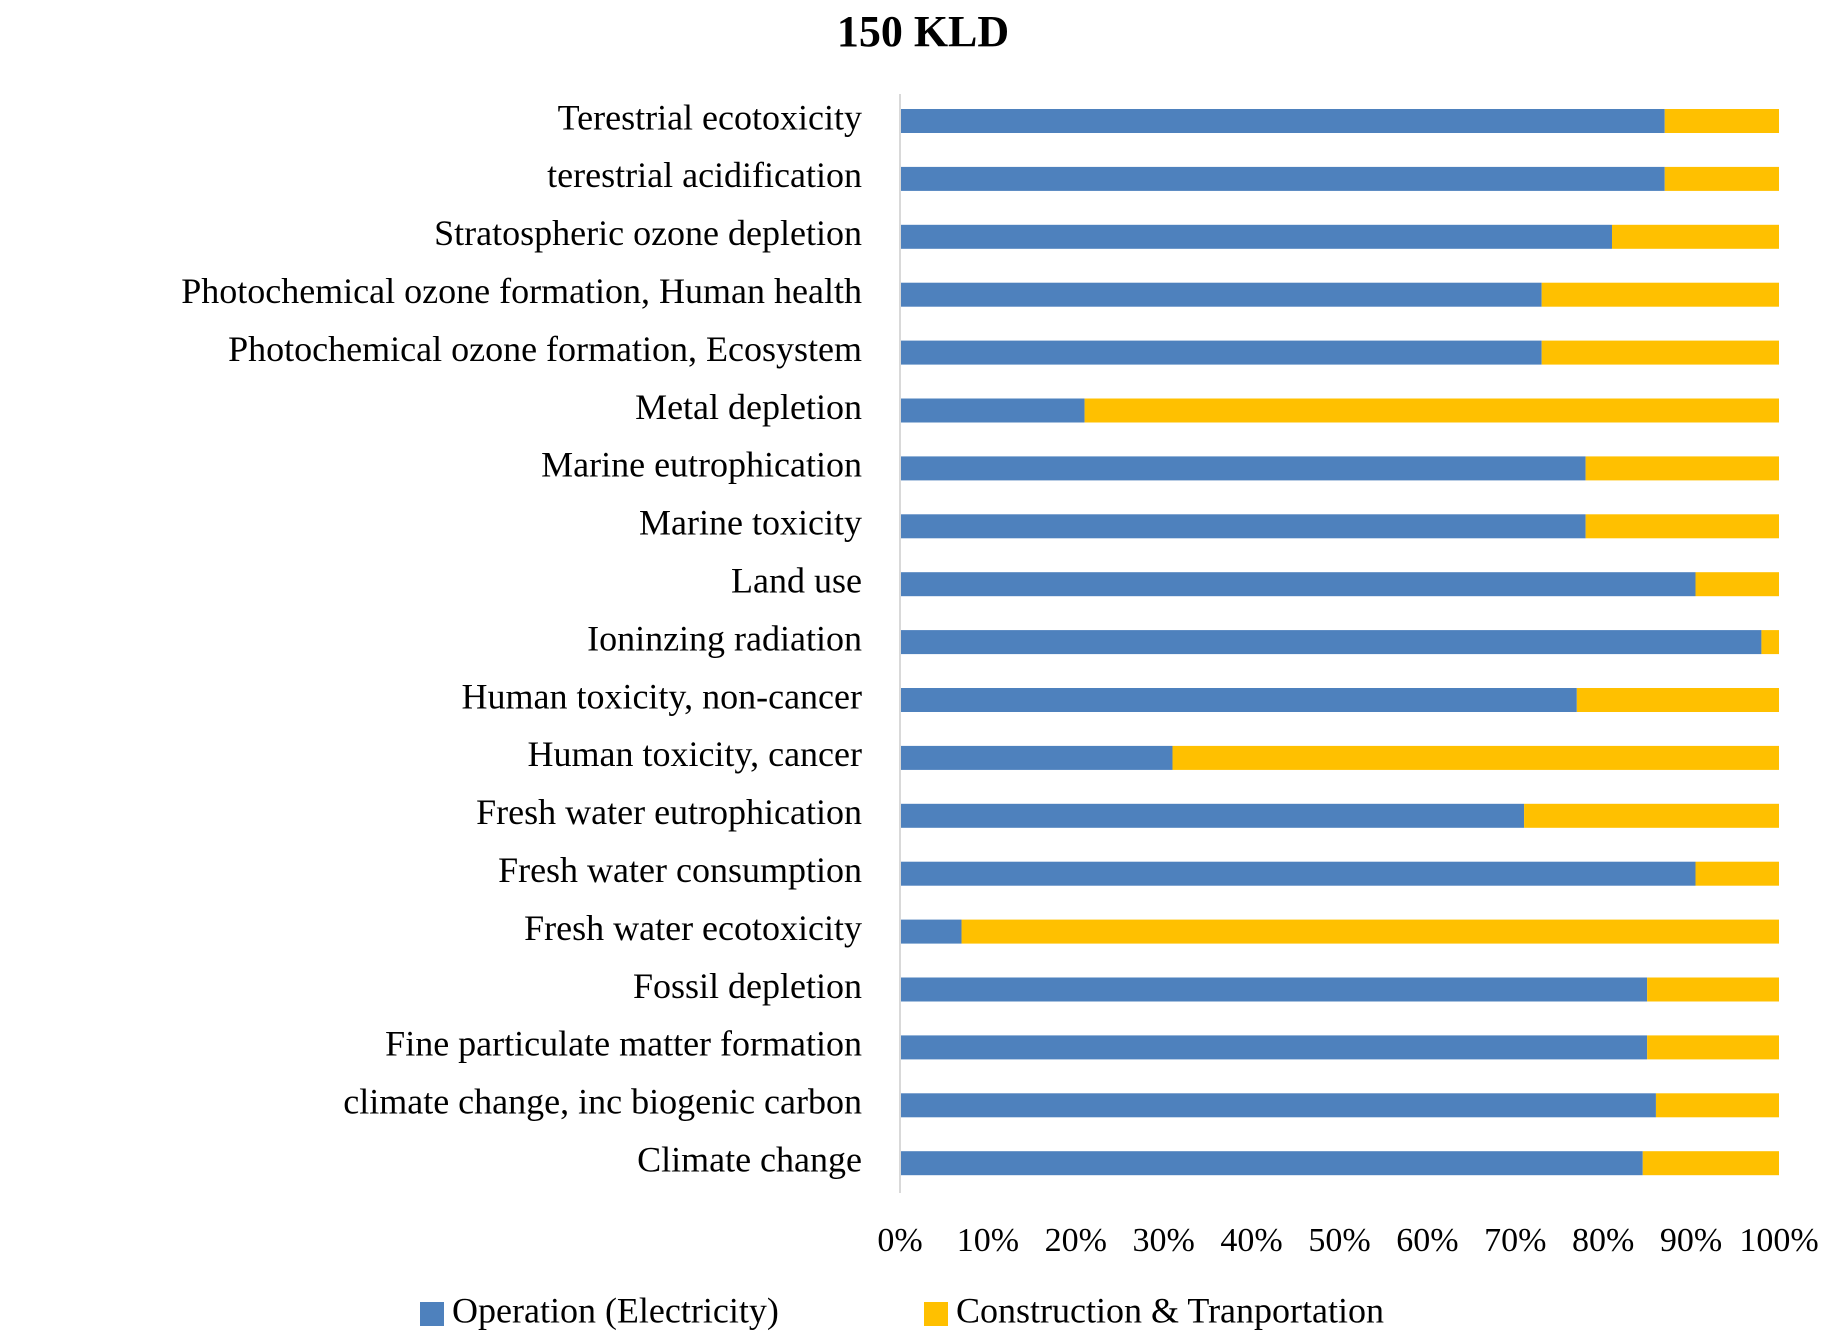 The height and width of the screenshot is (1340, 1846). I want to click on x-tick-label: 20%, so click(1076, 1240).